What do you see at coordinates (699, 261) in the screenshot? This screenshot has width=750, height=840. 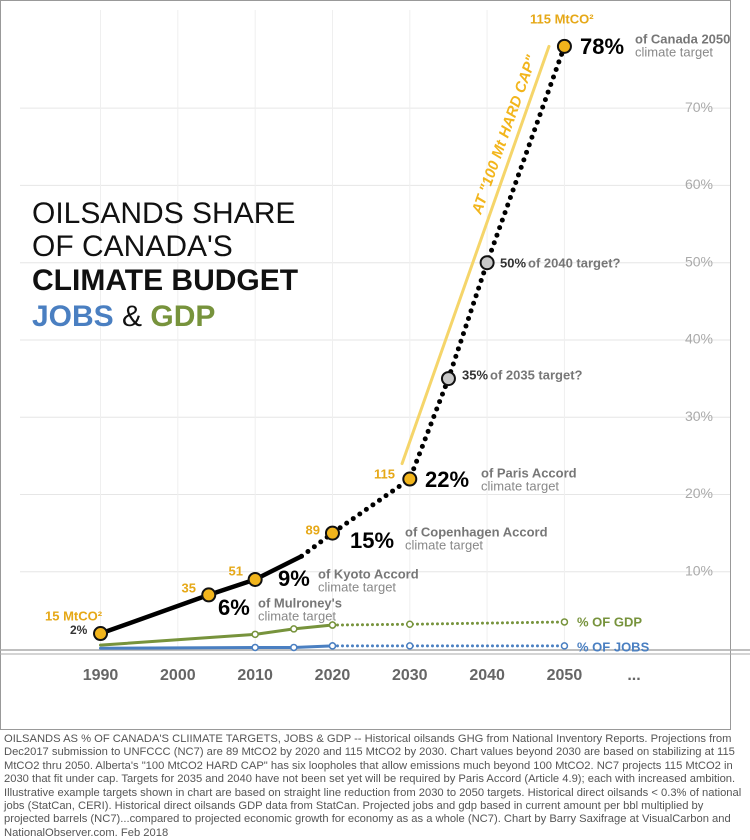 I see `y-tick-label: 50%` at bounding box center [699, 261].